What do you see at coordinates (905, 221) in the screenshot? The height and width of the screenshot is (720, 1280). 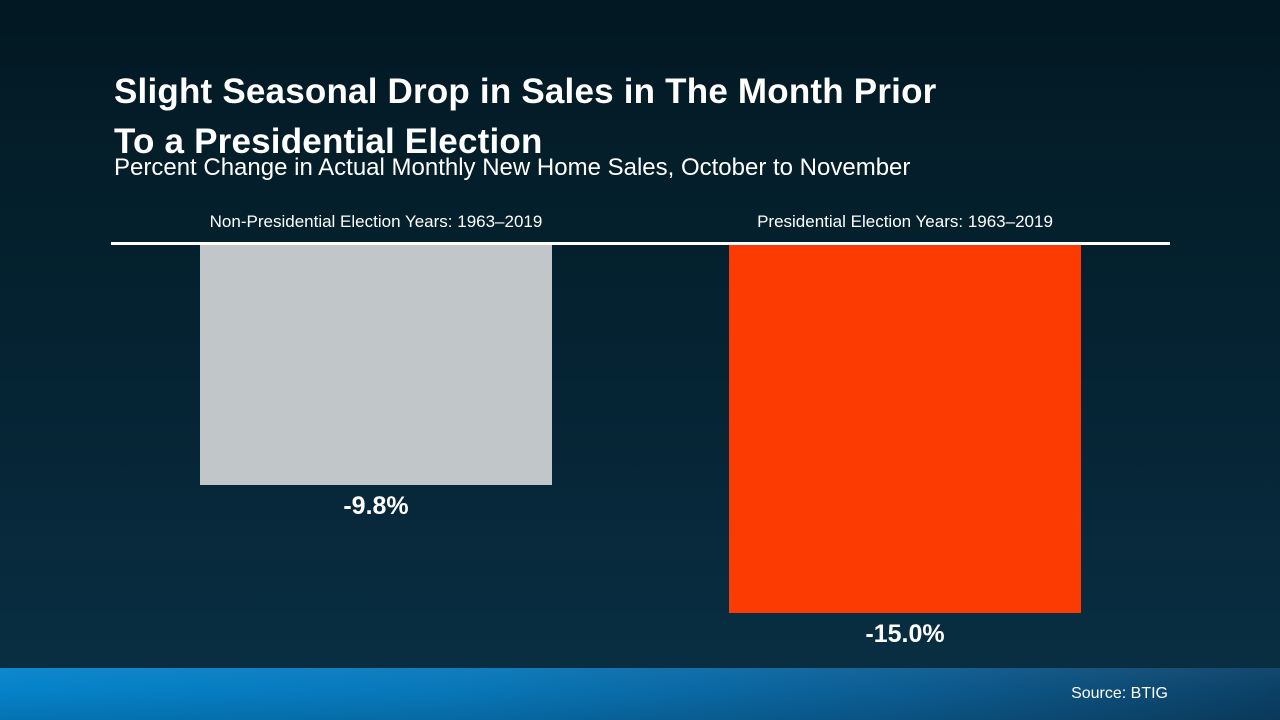 I see `category-label-presidential: Presidential Election Years: 1963–2019` at bounding box center [905, 221].